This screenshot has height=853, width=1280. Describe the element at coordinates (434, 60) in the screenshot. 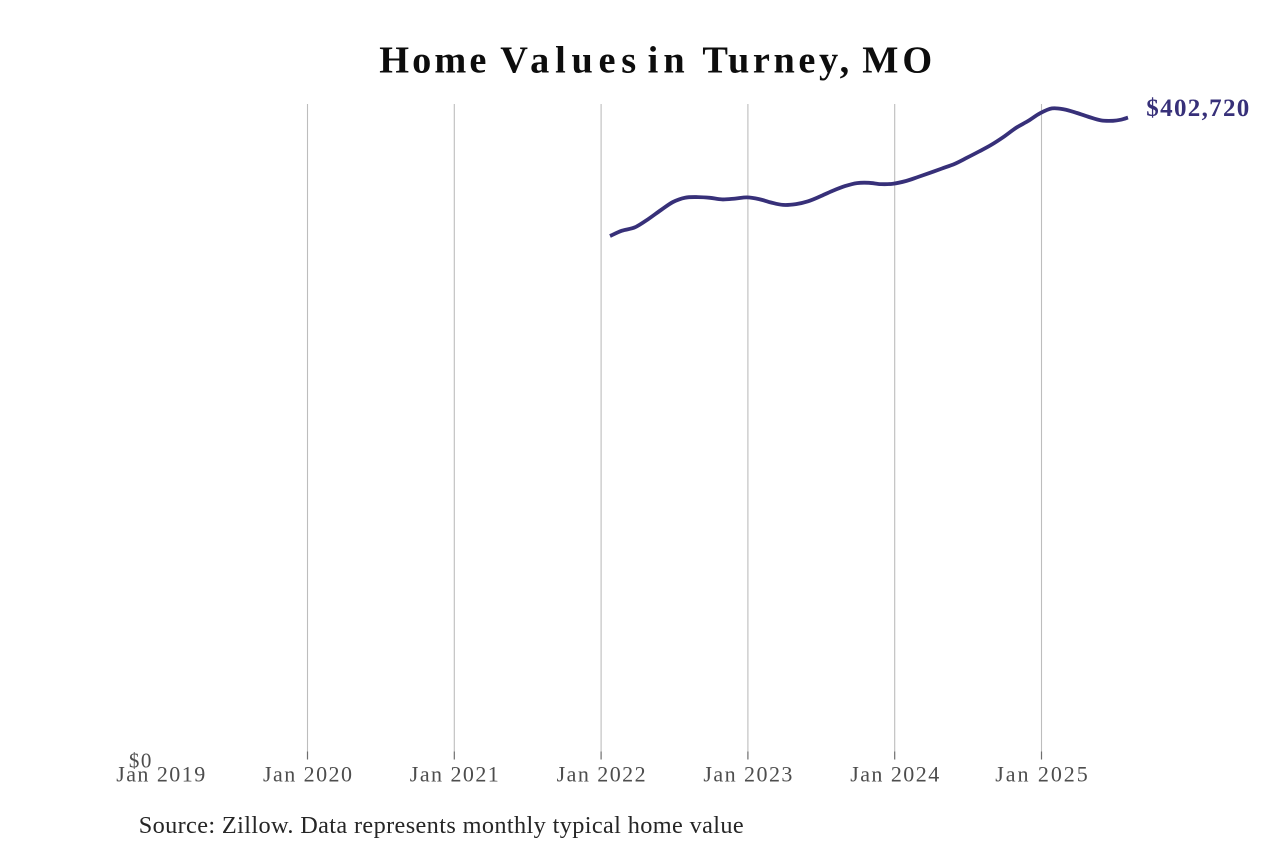

I see `svg-text: Home` at that location.